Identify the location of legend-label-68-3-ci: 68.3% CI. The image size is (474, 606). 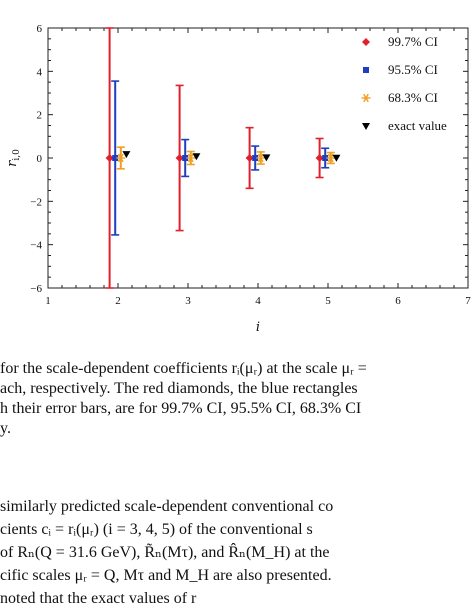
(413, 97).